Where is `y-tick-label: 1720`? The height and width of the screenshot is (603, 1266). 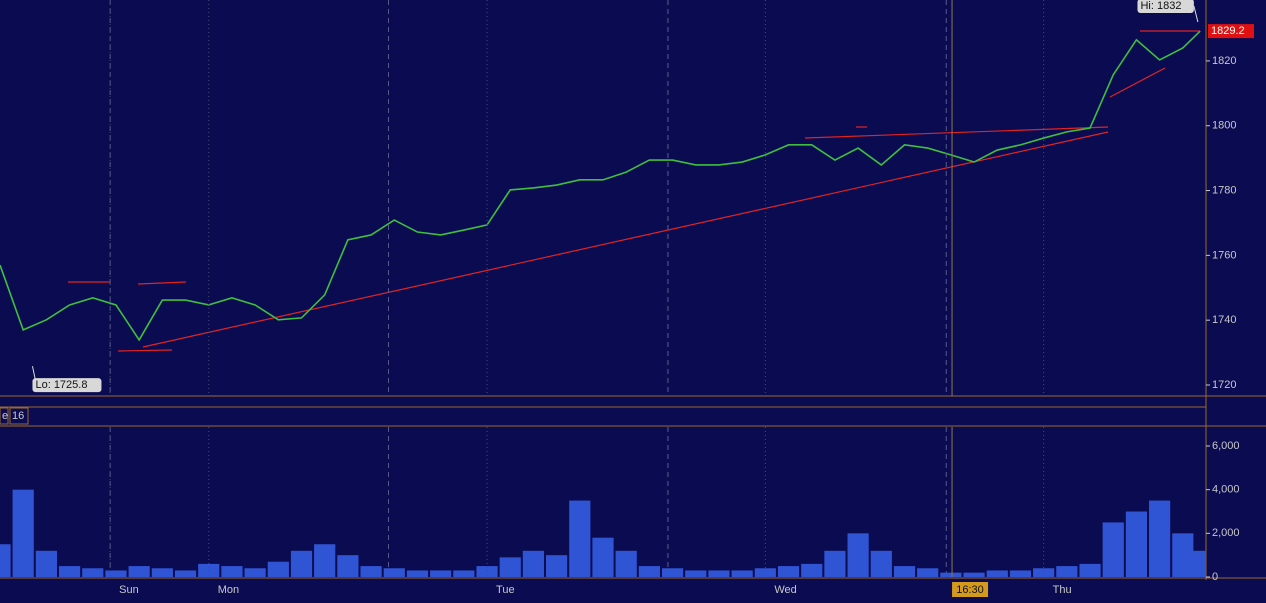 y-tick-label: 1720 is located at coordinates (1224, 385).